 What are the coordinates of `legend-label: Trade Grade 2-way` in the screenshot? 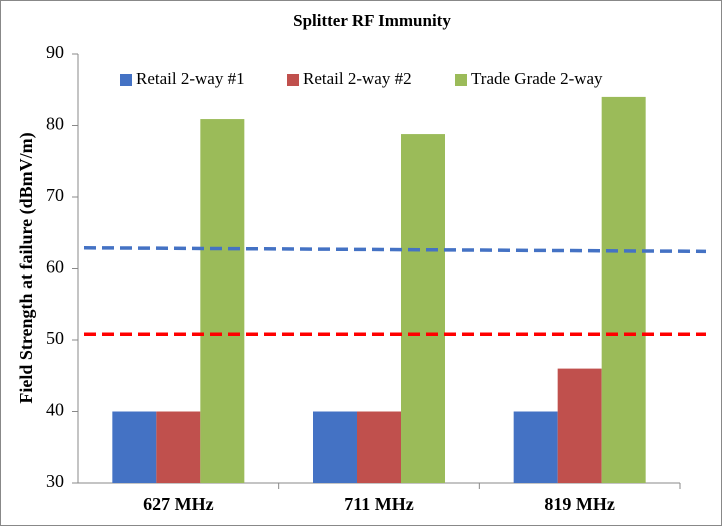 It's located at (537, 78).